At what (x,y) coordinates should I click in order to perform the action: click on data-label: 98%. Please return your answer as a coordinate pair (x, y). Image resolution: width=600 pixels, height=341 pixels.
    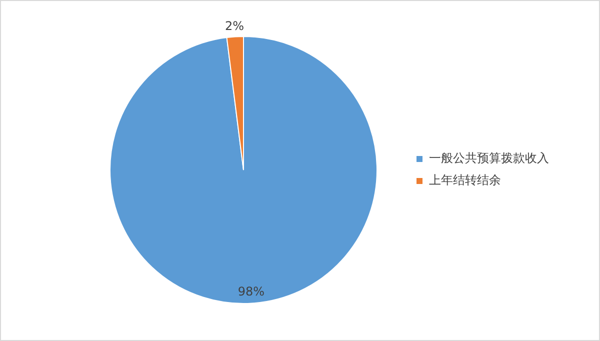
    Looking at the image, I should click on (251, 291).